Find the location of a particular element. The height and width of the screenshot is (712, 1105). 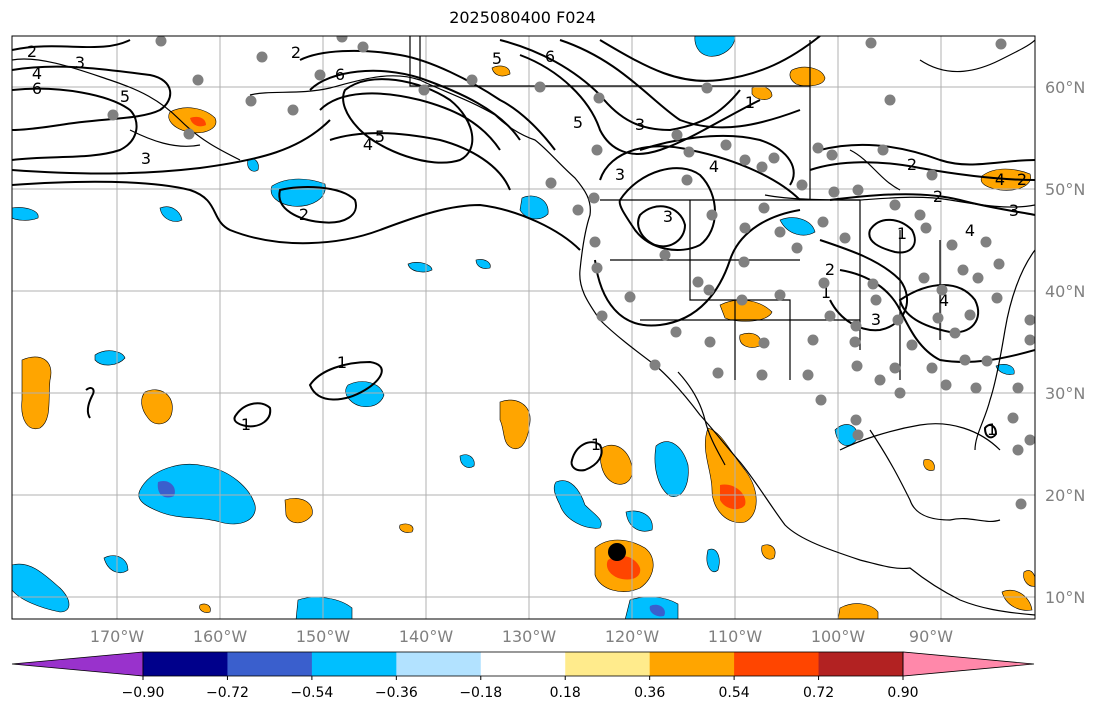

storm-marker is located at coordinates (617, 552).